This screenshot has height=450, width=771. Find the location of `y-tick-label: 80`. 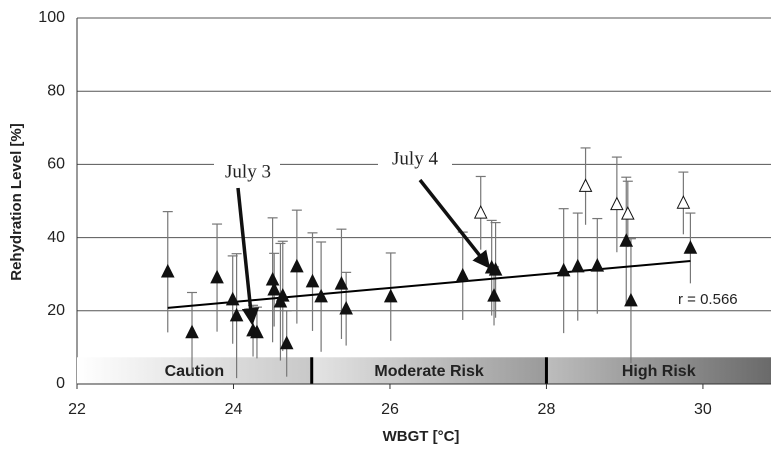

y-tick-label: 80 is located at coordinates (56, 90).